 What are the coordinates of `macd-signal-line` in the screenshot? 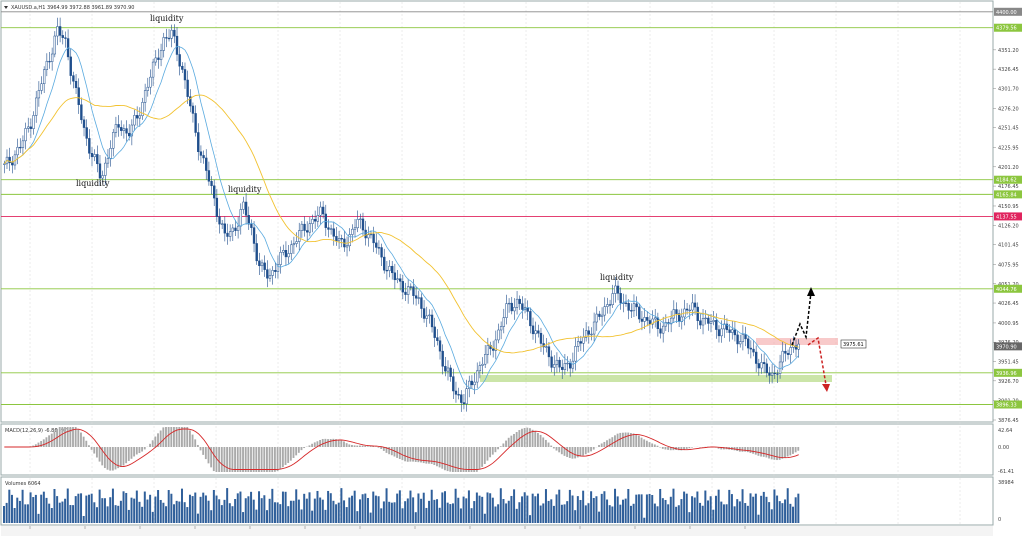 It's located at (401, 449).